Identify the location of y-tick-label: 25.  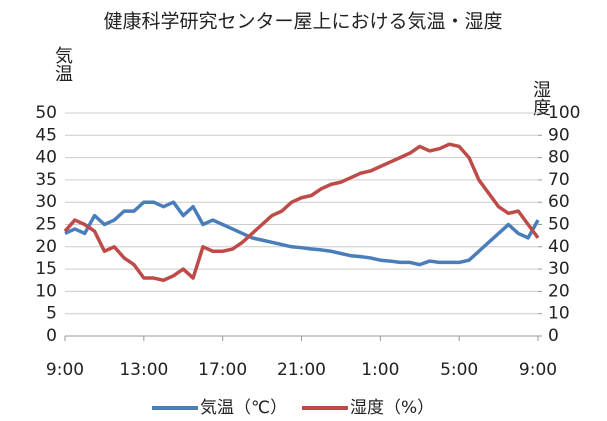
(46, 225).